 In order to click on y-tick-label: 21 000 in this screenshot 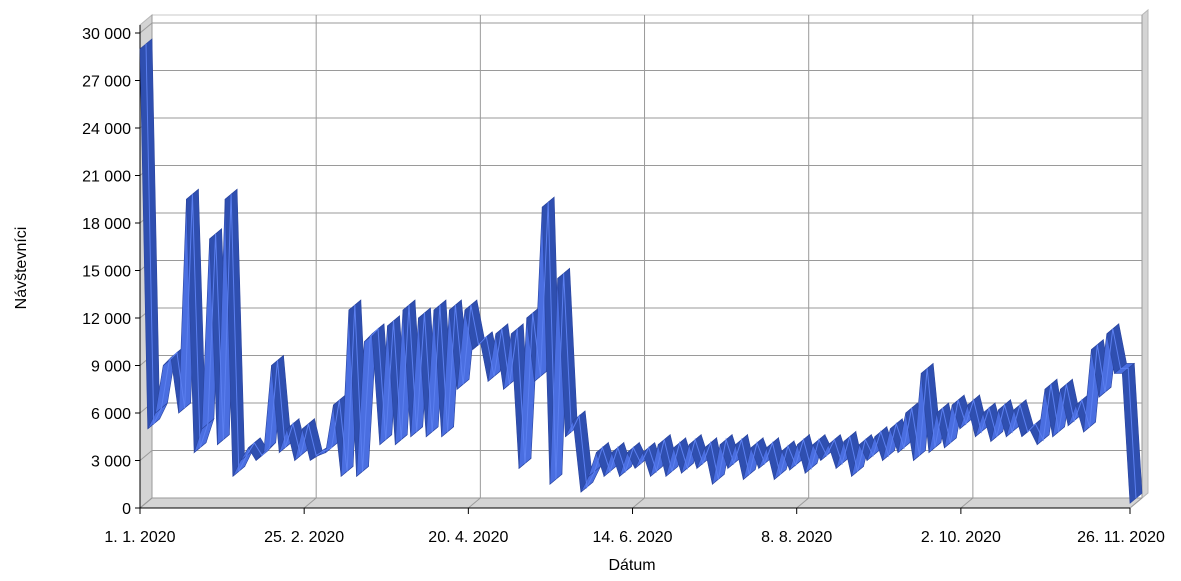, I will do `click(106, 177)`.